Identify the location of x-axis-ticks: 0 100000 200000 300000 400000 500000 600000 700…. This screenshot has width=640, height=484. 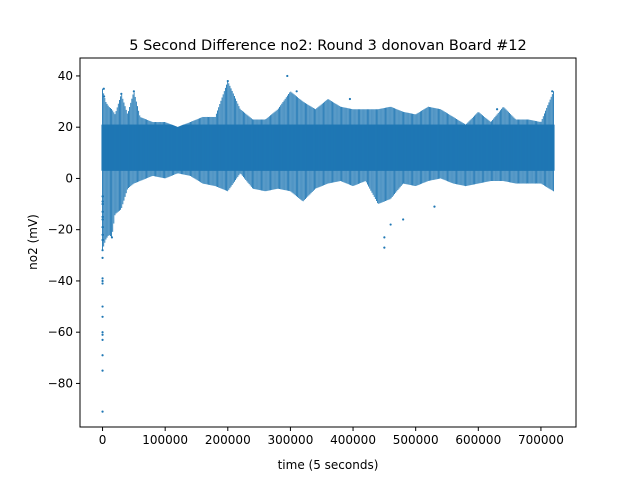
(331, 437).